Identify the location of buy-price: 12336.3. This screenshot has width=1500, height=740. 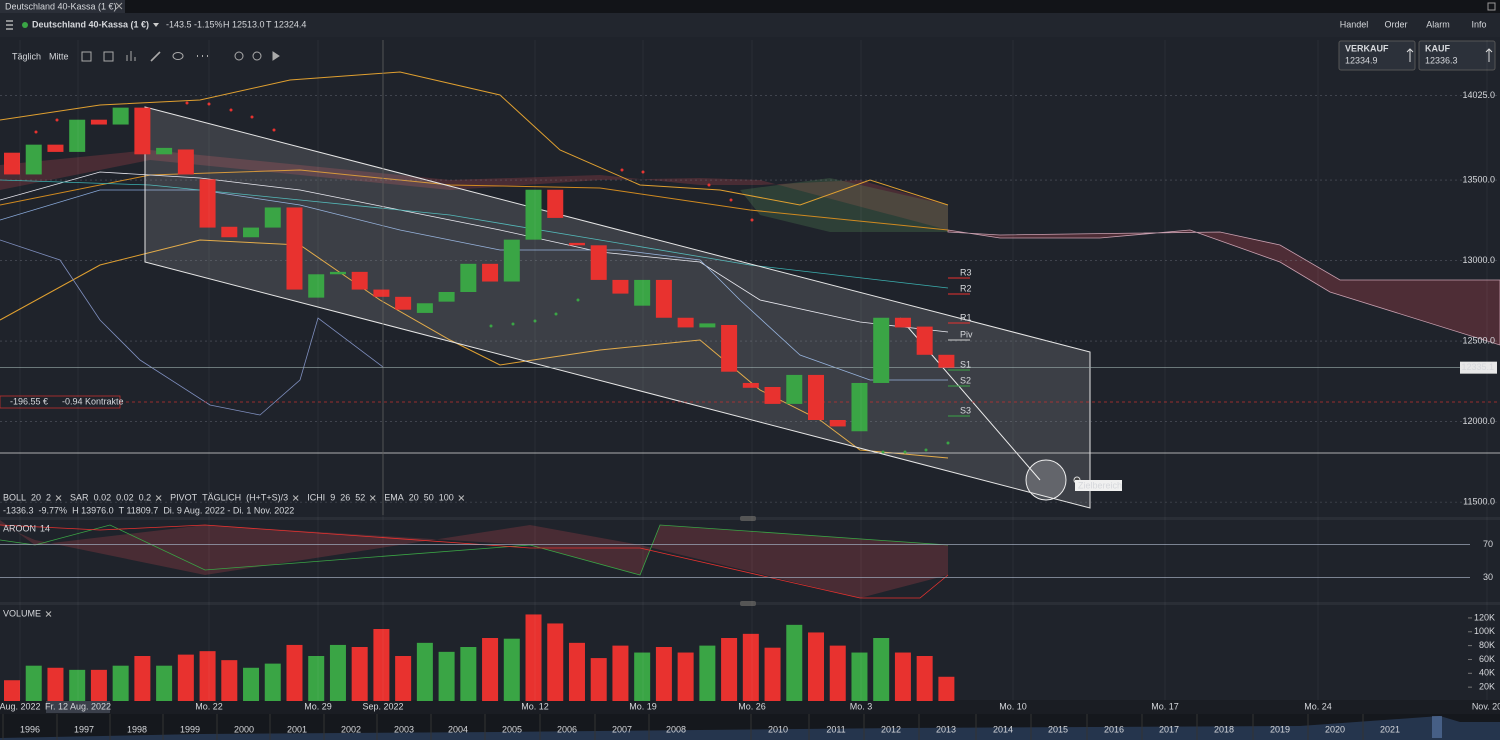
(1441, 60).